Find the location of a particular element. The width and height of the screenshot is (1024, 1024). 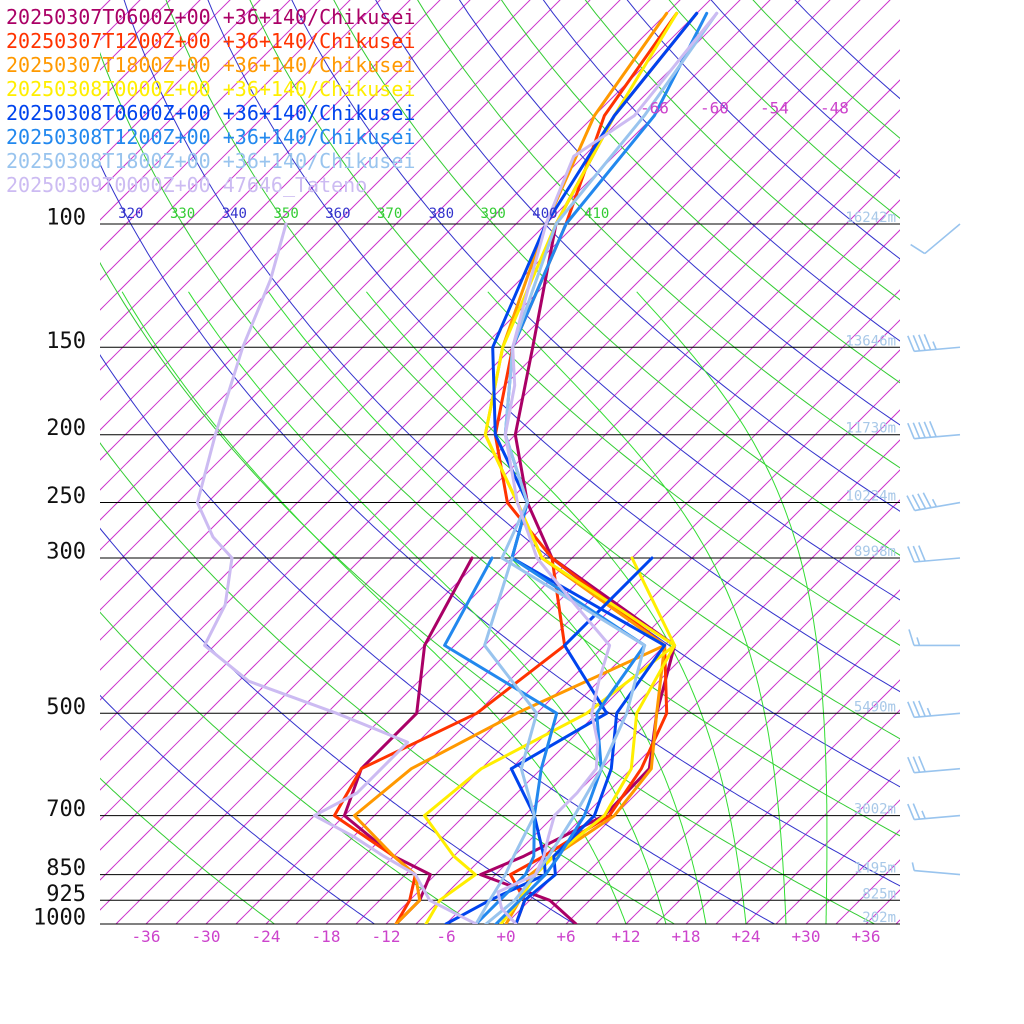

temperature-tick-label: +6 is located at coordinates (565, 936).